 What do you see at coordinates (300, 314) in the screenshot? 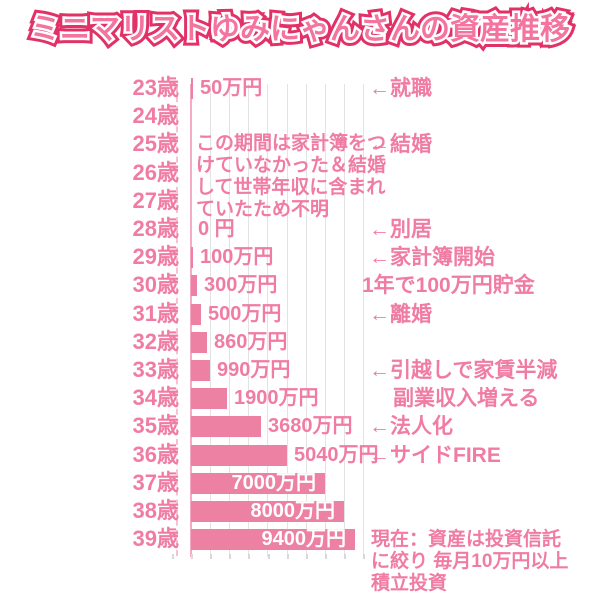
I see `chart-row: 31歳 500万円` at bounding box center [300, 314].